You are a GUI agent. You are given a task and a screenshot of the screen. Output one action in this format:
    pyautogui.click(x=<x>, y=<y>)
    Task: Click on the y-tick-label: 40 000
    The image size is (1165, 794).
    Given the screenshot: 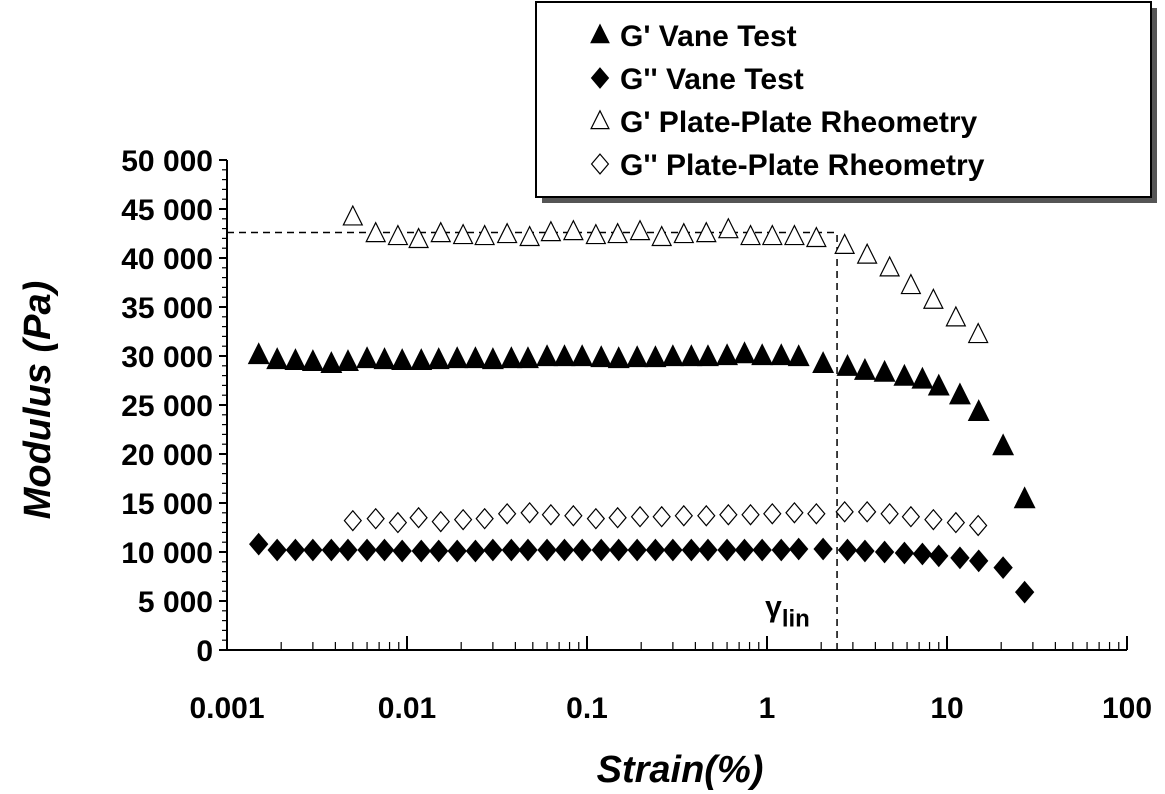 What is the action you would take?
    pyautogui.click(x=167, y=259)
    